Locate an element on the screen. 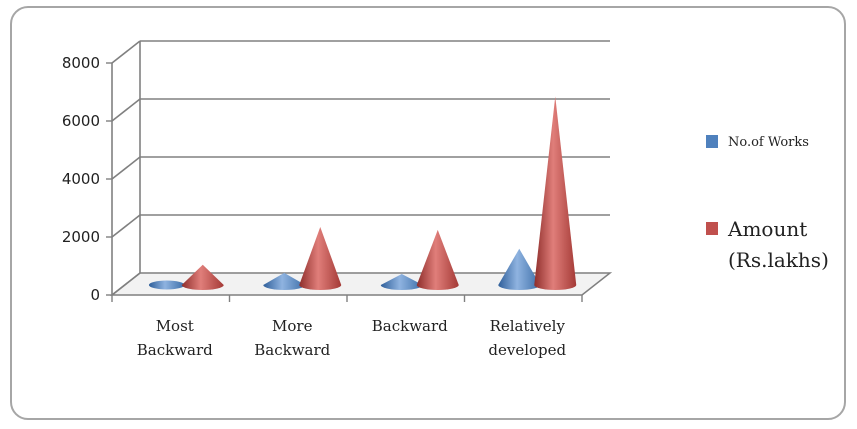 The image size is (857, 429). y-tick-label: 2000 is located at coordinates (81, 237).